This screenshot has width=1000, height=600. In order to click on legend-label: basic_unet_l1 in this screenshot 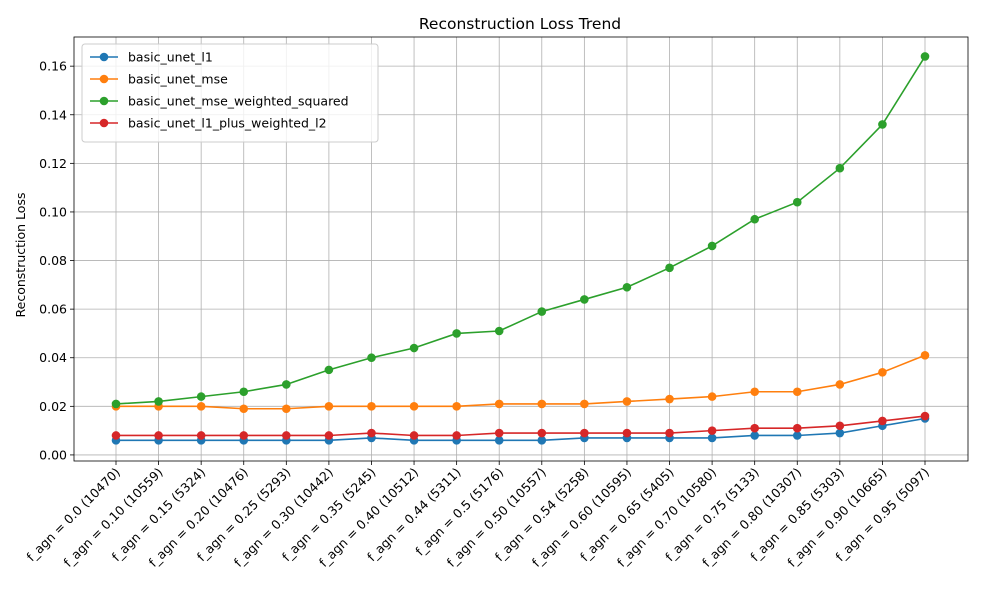, I will do `click(170, 57)`.